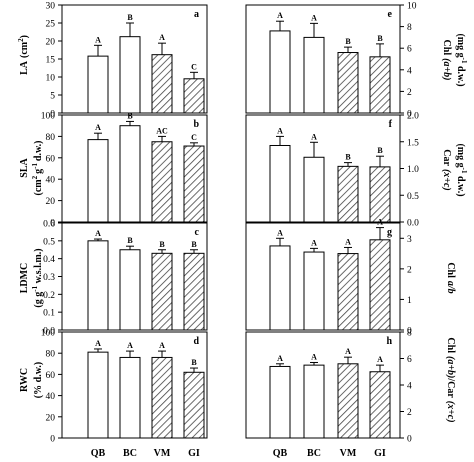  I want to click on panel-b: 0 20 40 60 80 100 A B AC Cb, so click(124, 170).